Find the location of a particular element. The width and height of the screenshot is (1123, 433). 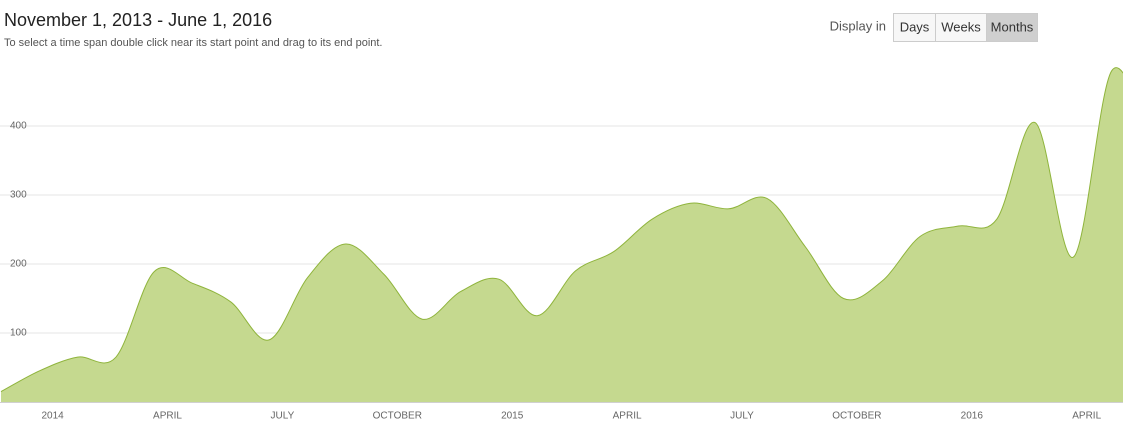

toggle-button-label: Months is located at coordinates (1012, 26).